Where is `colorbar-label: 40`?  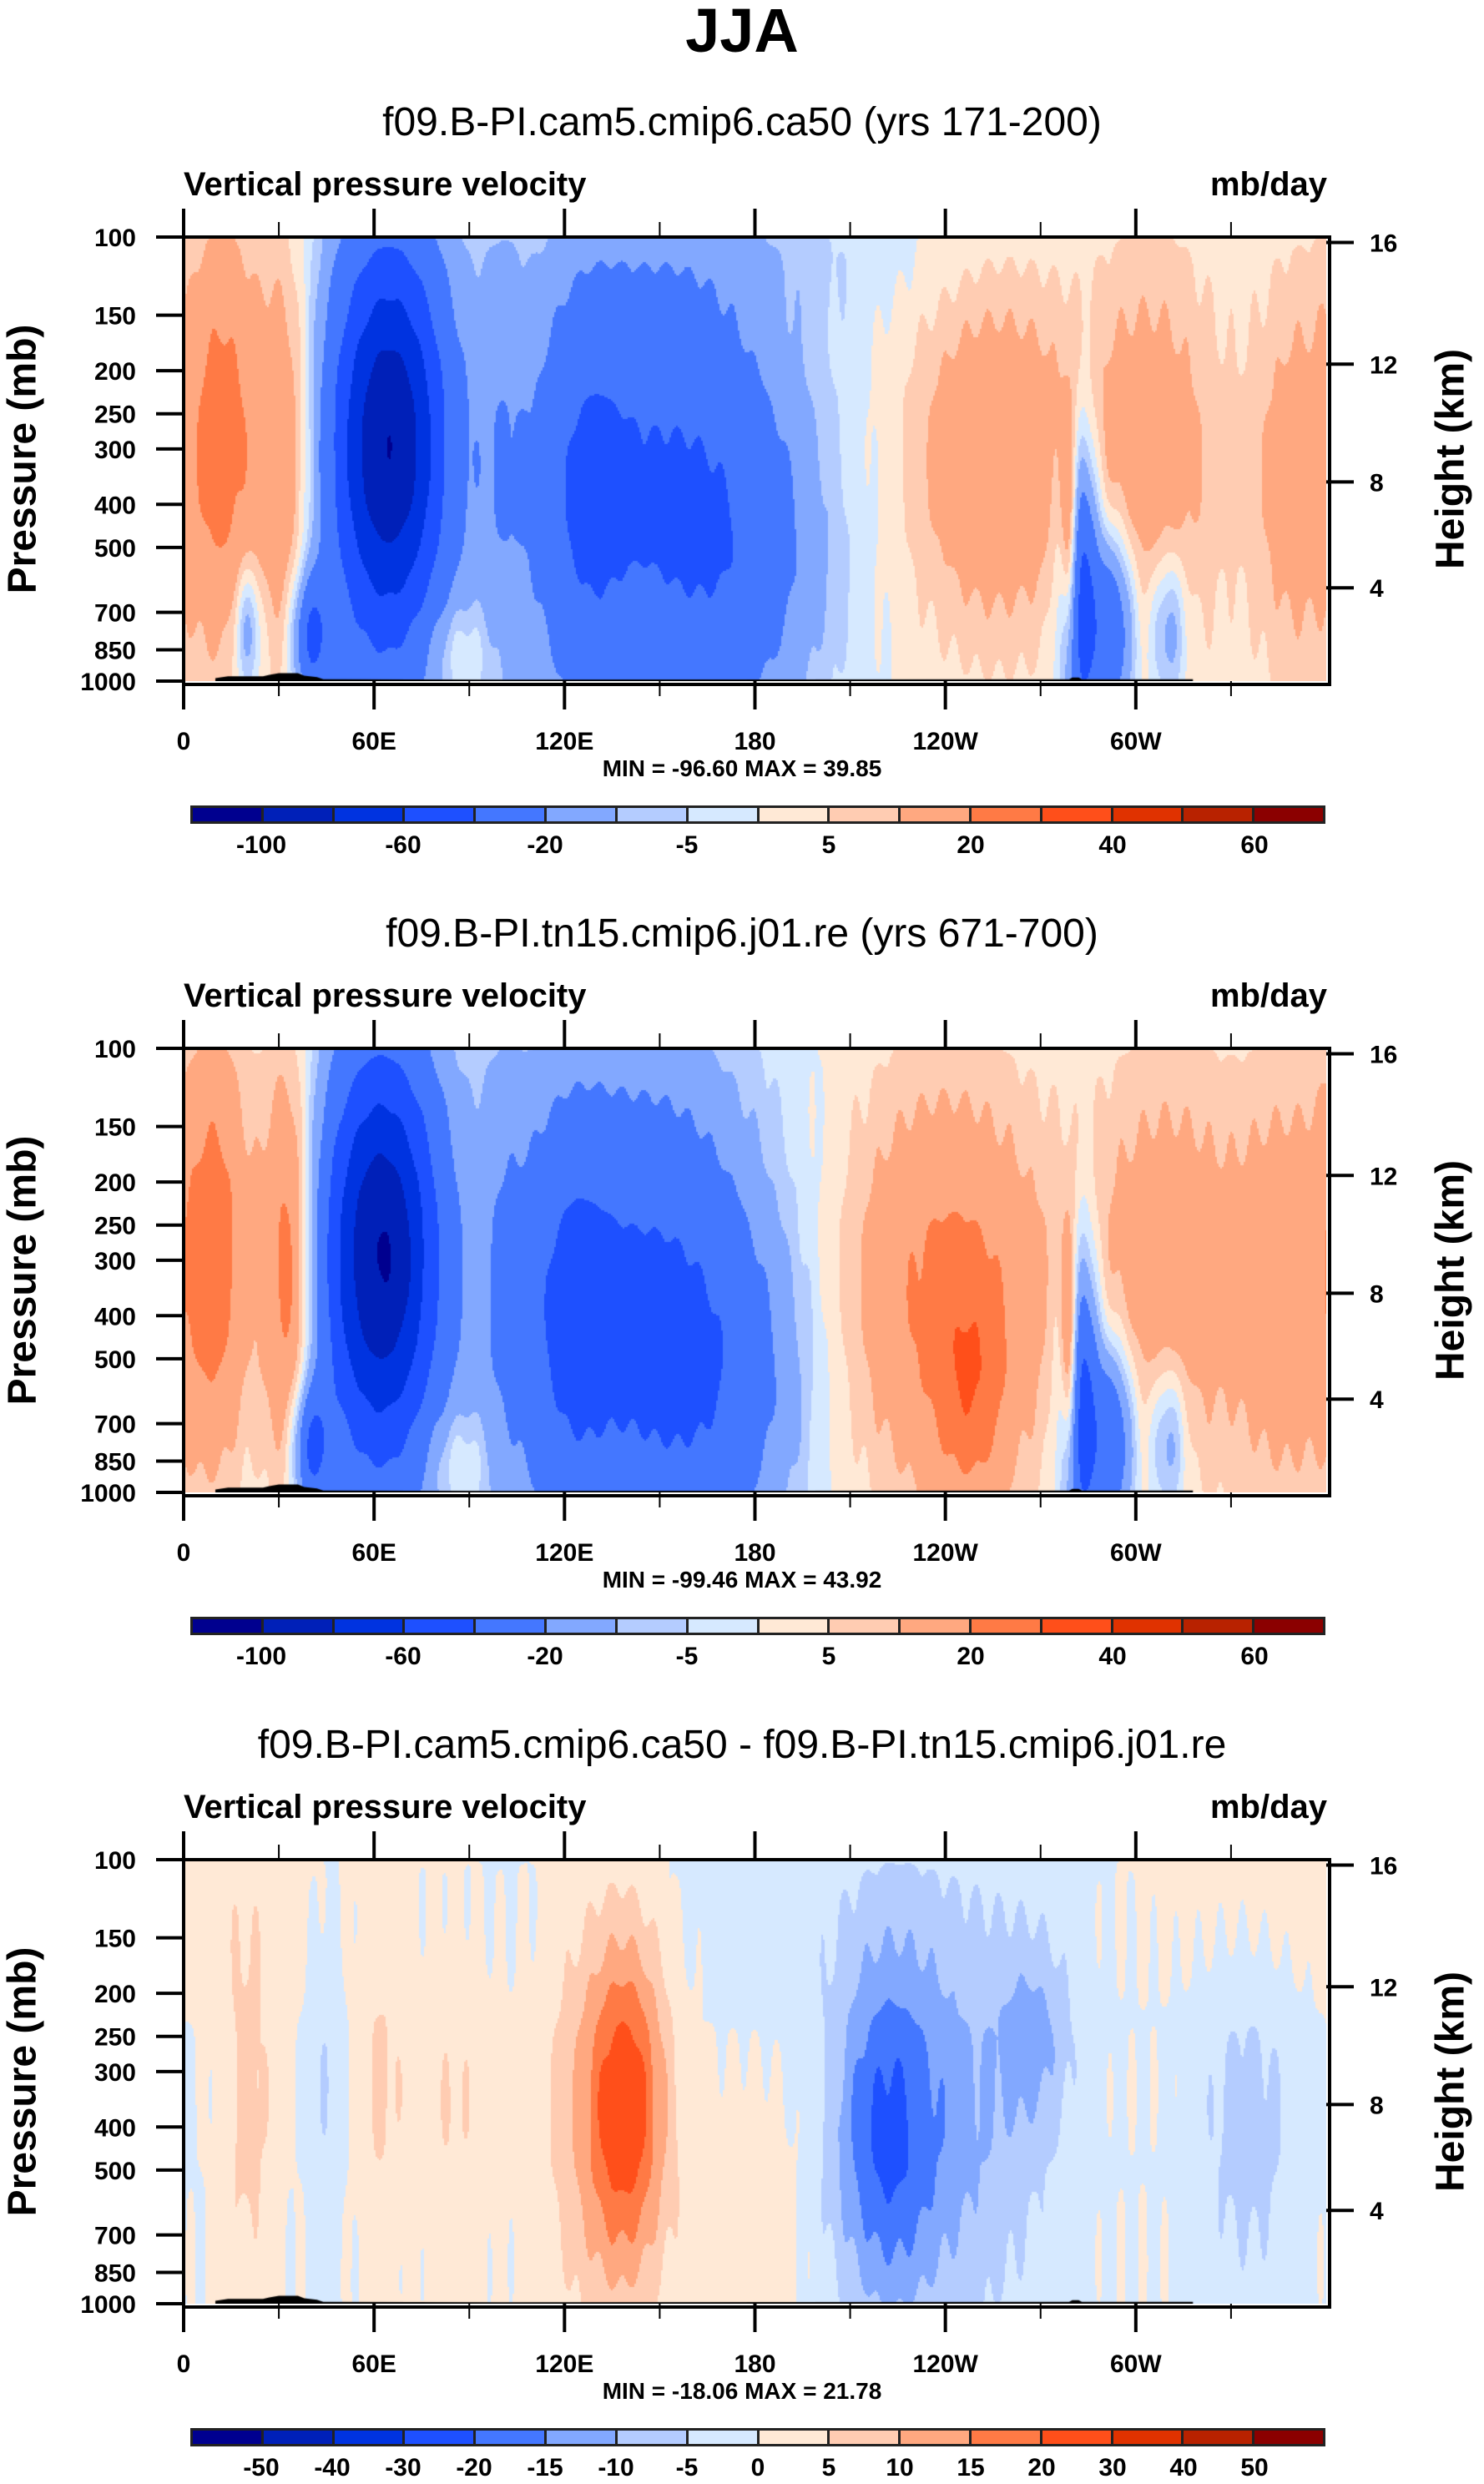 colorbar-label: 40 is located at coordinates (1112, 845).